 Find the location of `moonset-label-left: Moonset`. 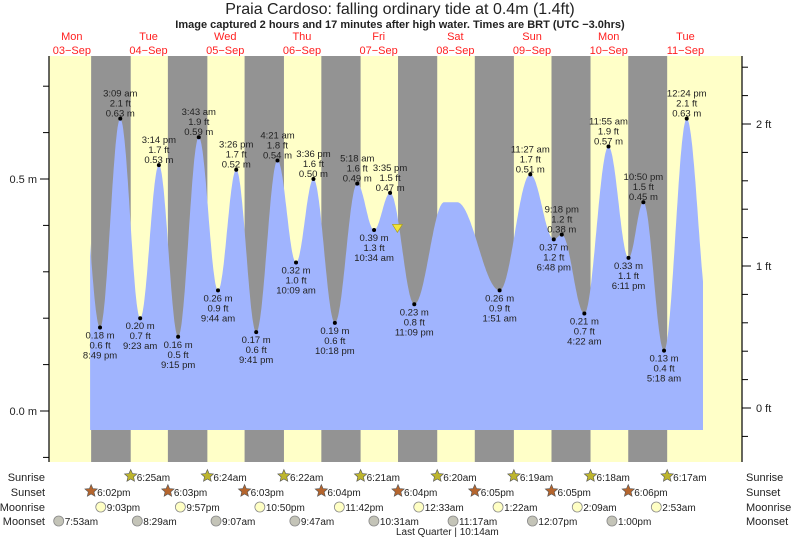

moonset-label-left: Moonset is located at coordinates (24, 522).